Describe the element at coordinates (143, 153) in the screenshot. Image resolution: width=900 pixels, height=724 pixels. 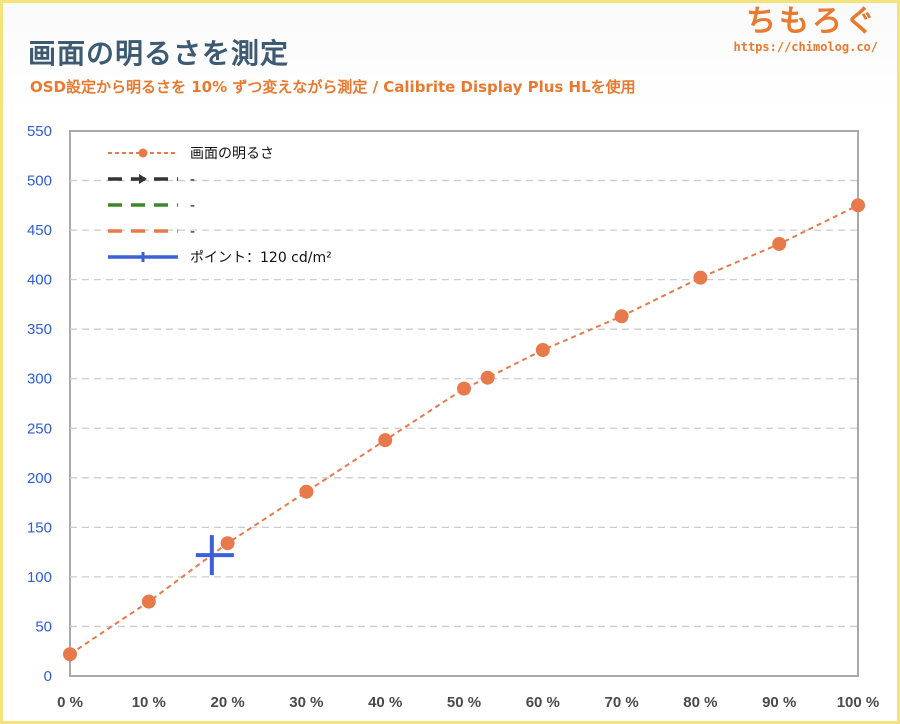
I see `legend-marker` at that location.